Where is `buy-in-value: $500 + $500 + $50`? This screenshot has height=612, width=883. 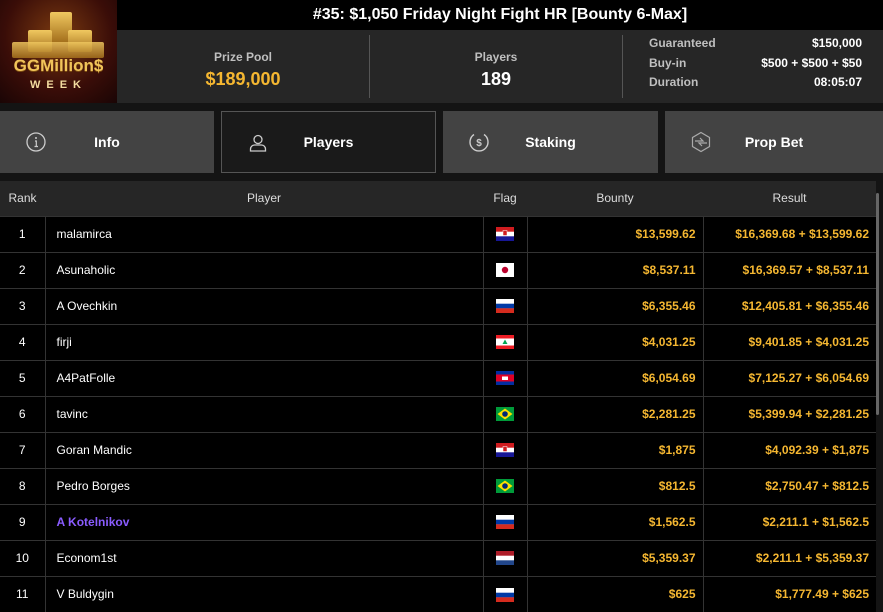
buy-in-value: $500 + $500 + $50 is located at coordinates (811, 62).